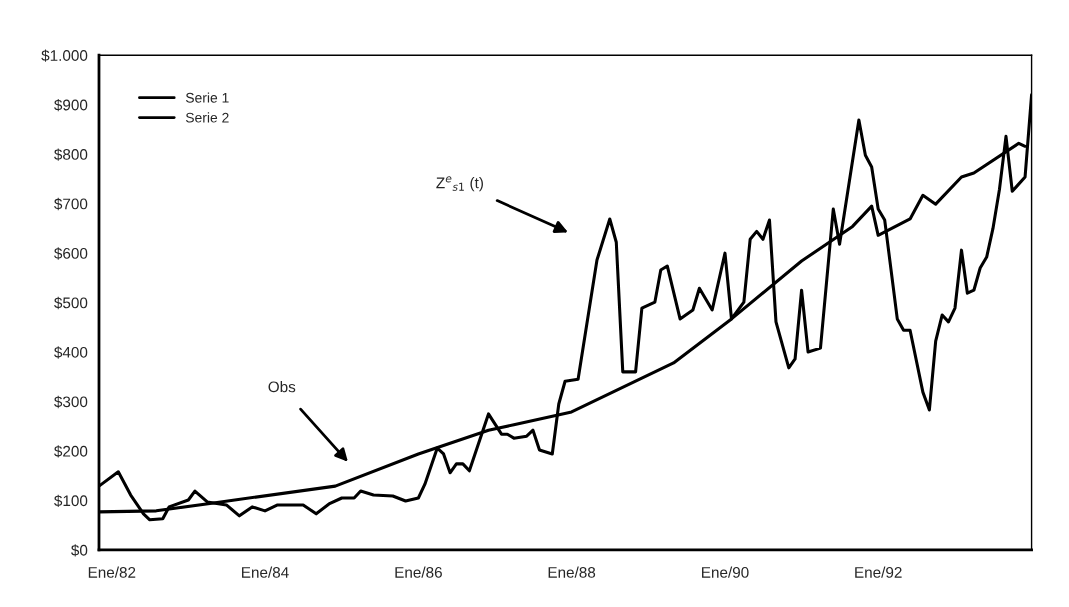 Image resolution: width=1069 pixels, height=607 pixels. I want to click on y-tick-label: $500, so click(71, 303).